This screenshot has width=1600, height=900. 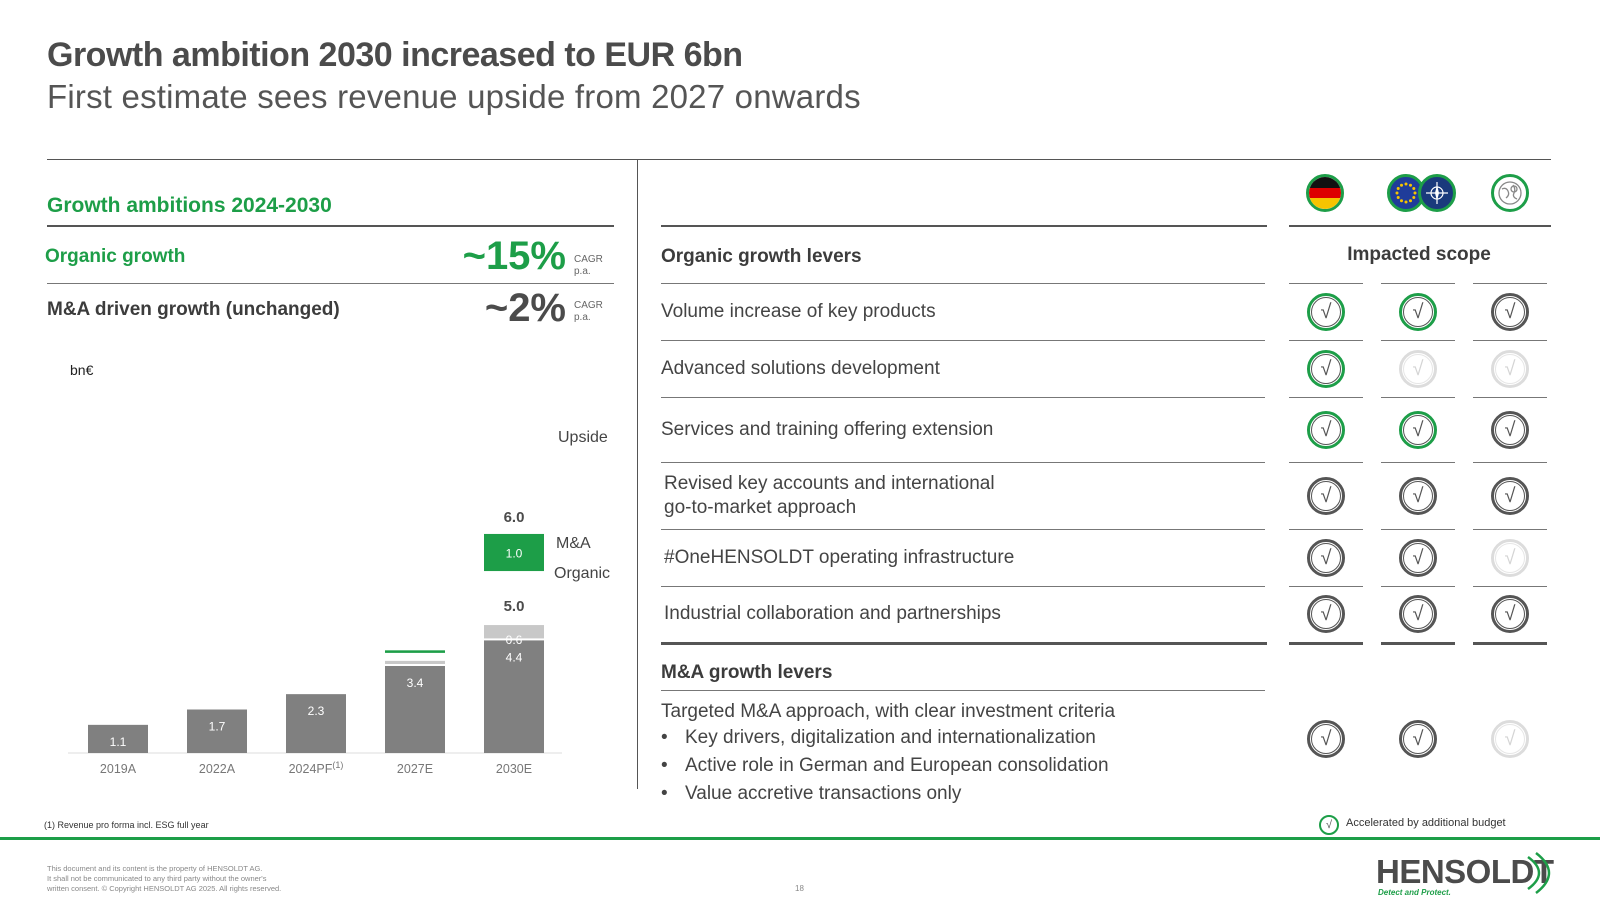 I want to click on x-tick-label-2030E: 2030E, so click(x=514, y=769).